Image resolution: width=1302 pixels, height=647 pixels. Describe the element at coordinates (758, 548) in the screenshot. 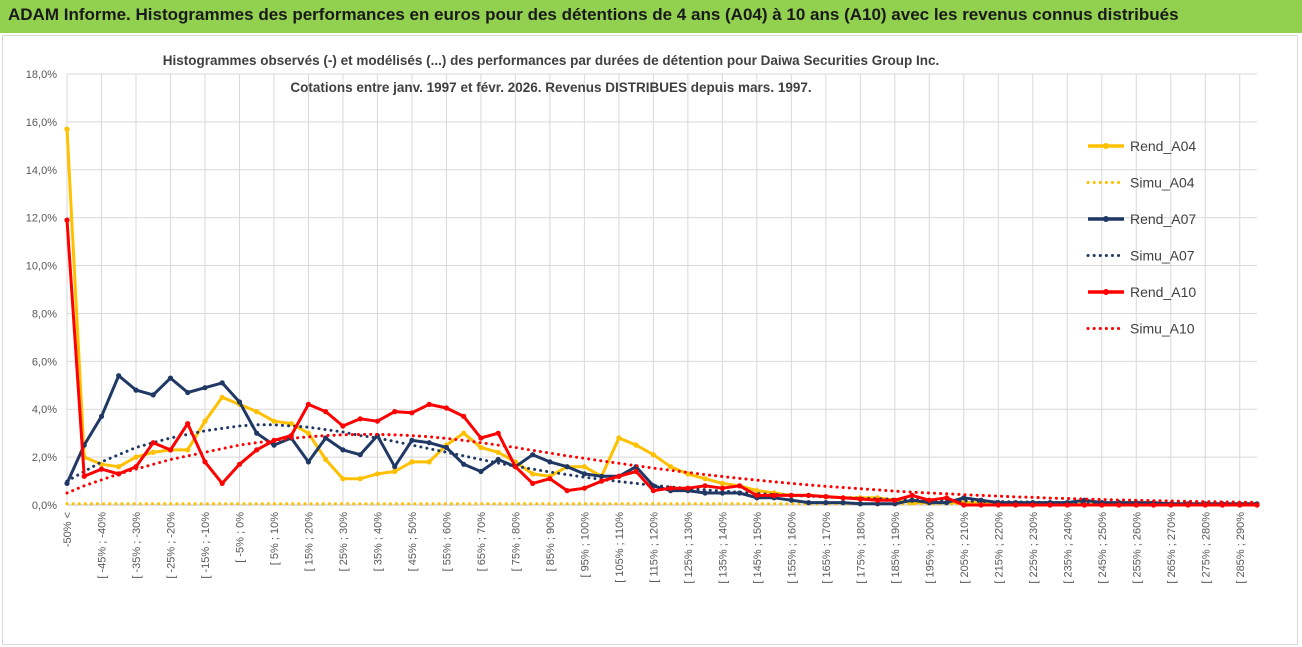

I see `x-tick-label: [ 145% ; 150%` at that location.